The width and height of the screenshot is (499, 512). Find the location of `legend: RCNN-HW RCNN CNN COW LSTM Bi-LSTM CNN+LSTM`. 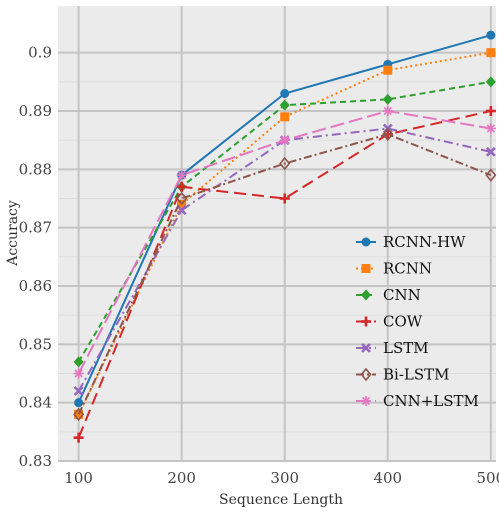

legend: RCNN-HW RCNN CNN COW LSTM Bi-LSTM CNN+LSTM is located at coordinates (417, 321).